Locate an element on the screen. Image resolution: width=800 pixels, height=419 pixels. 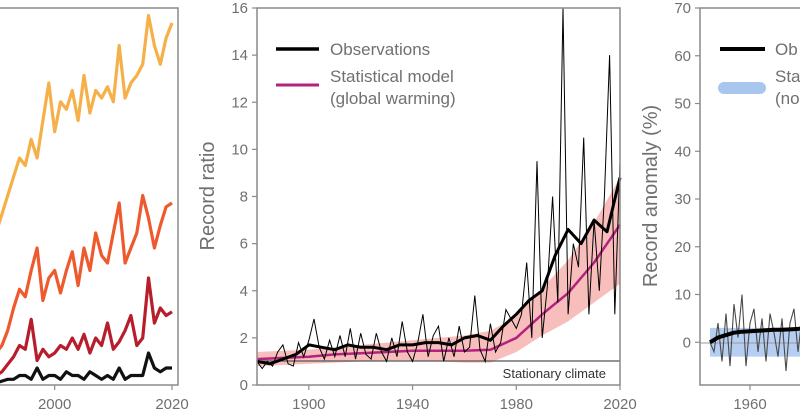
right-ytick-label: 50 is located at coordinates (682, 104).